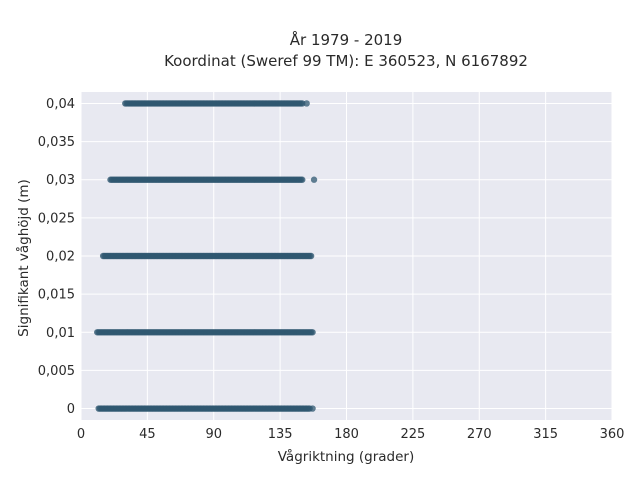 The height and width of the screenshot is (480, 640). Describe the element at coordinates (346, 434) in the screenshot. I see `x-tick-label: 180` at that location.